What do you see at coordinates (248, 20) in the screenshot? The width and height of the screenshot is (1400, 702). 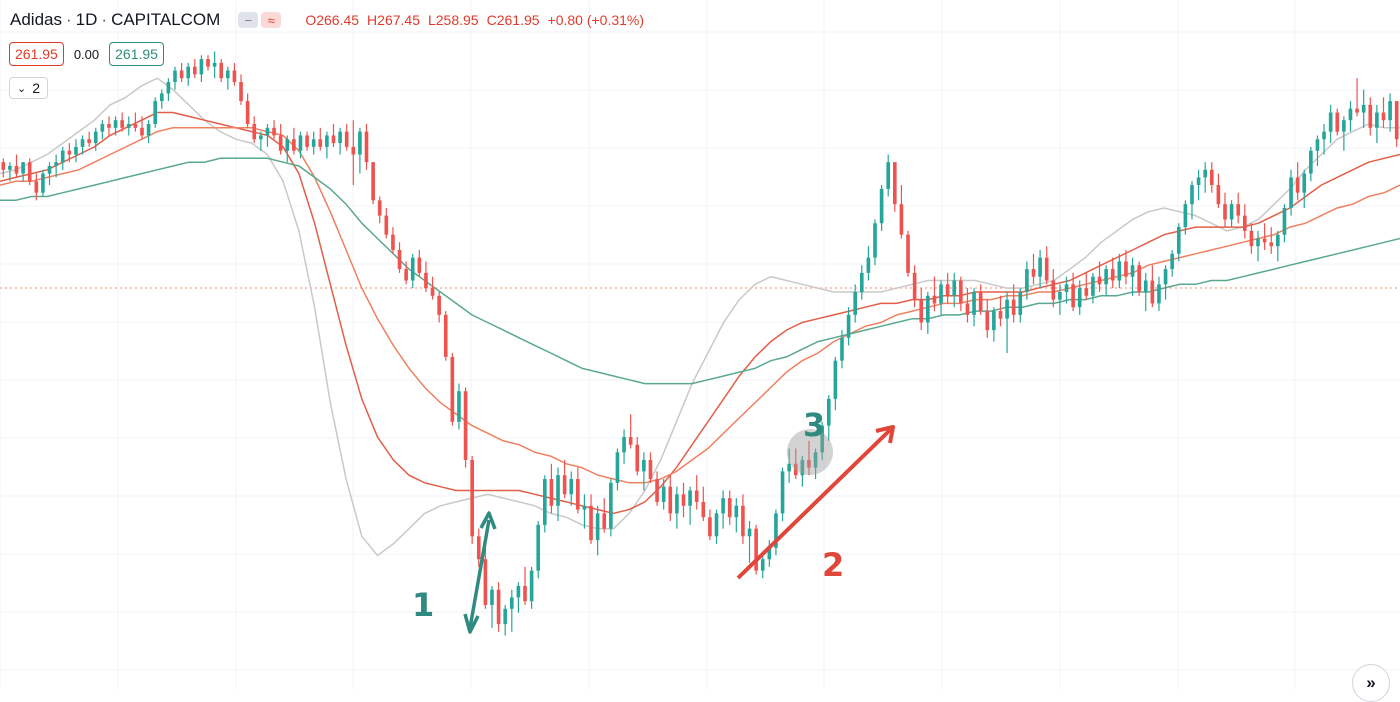 I see `market-status-icon: −` at bounding box center [248, 20].